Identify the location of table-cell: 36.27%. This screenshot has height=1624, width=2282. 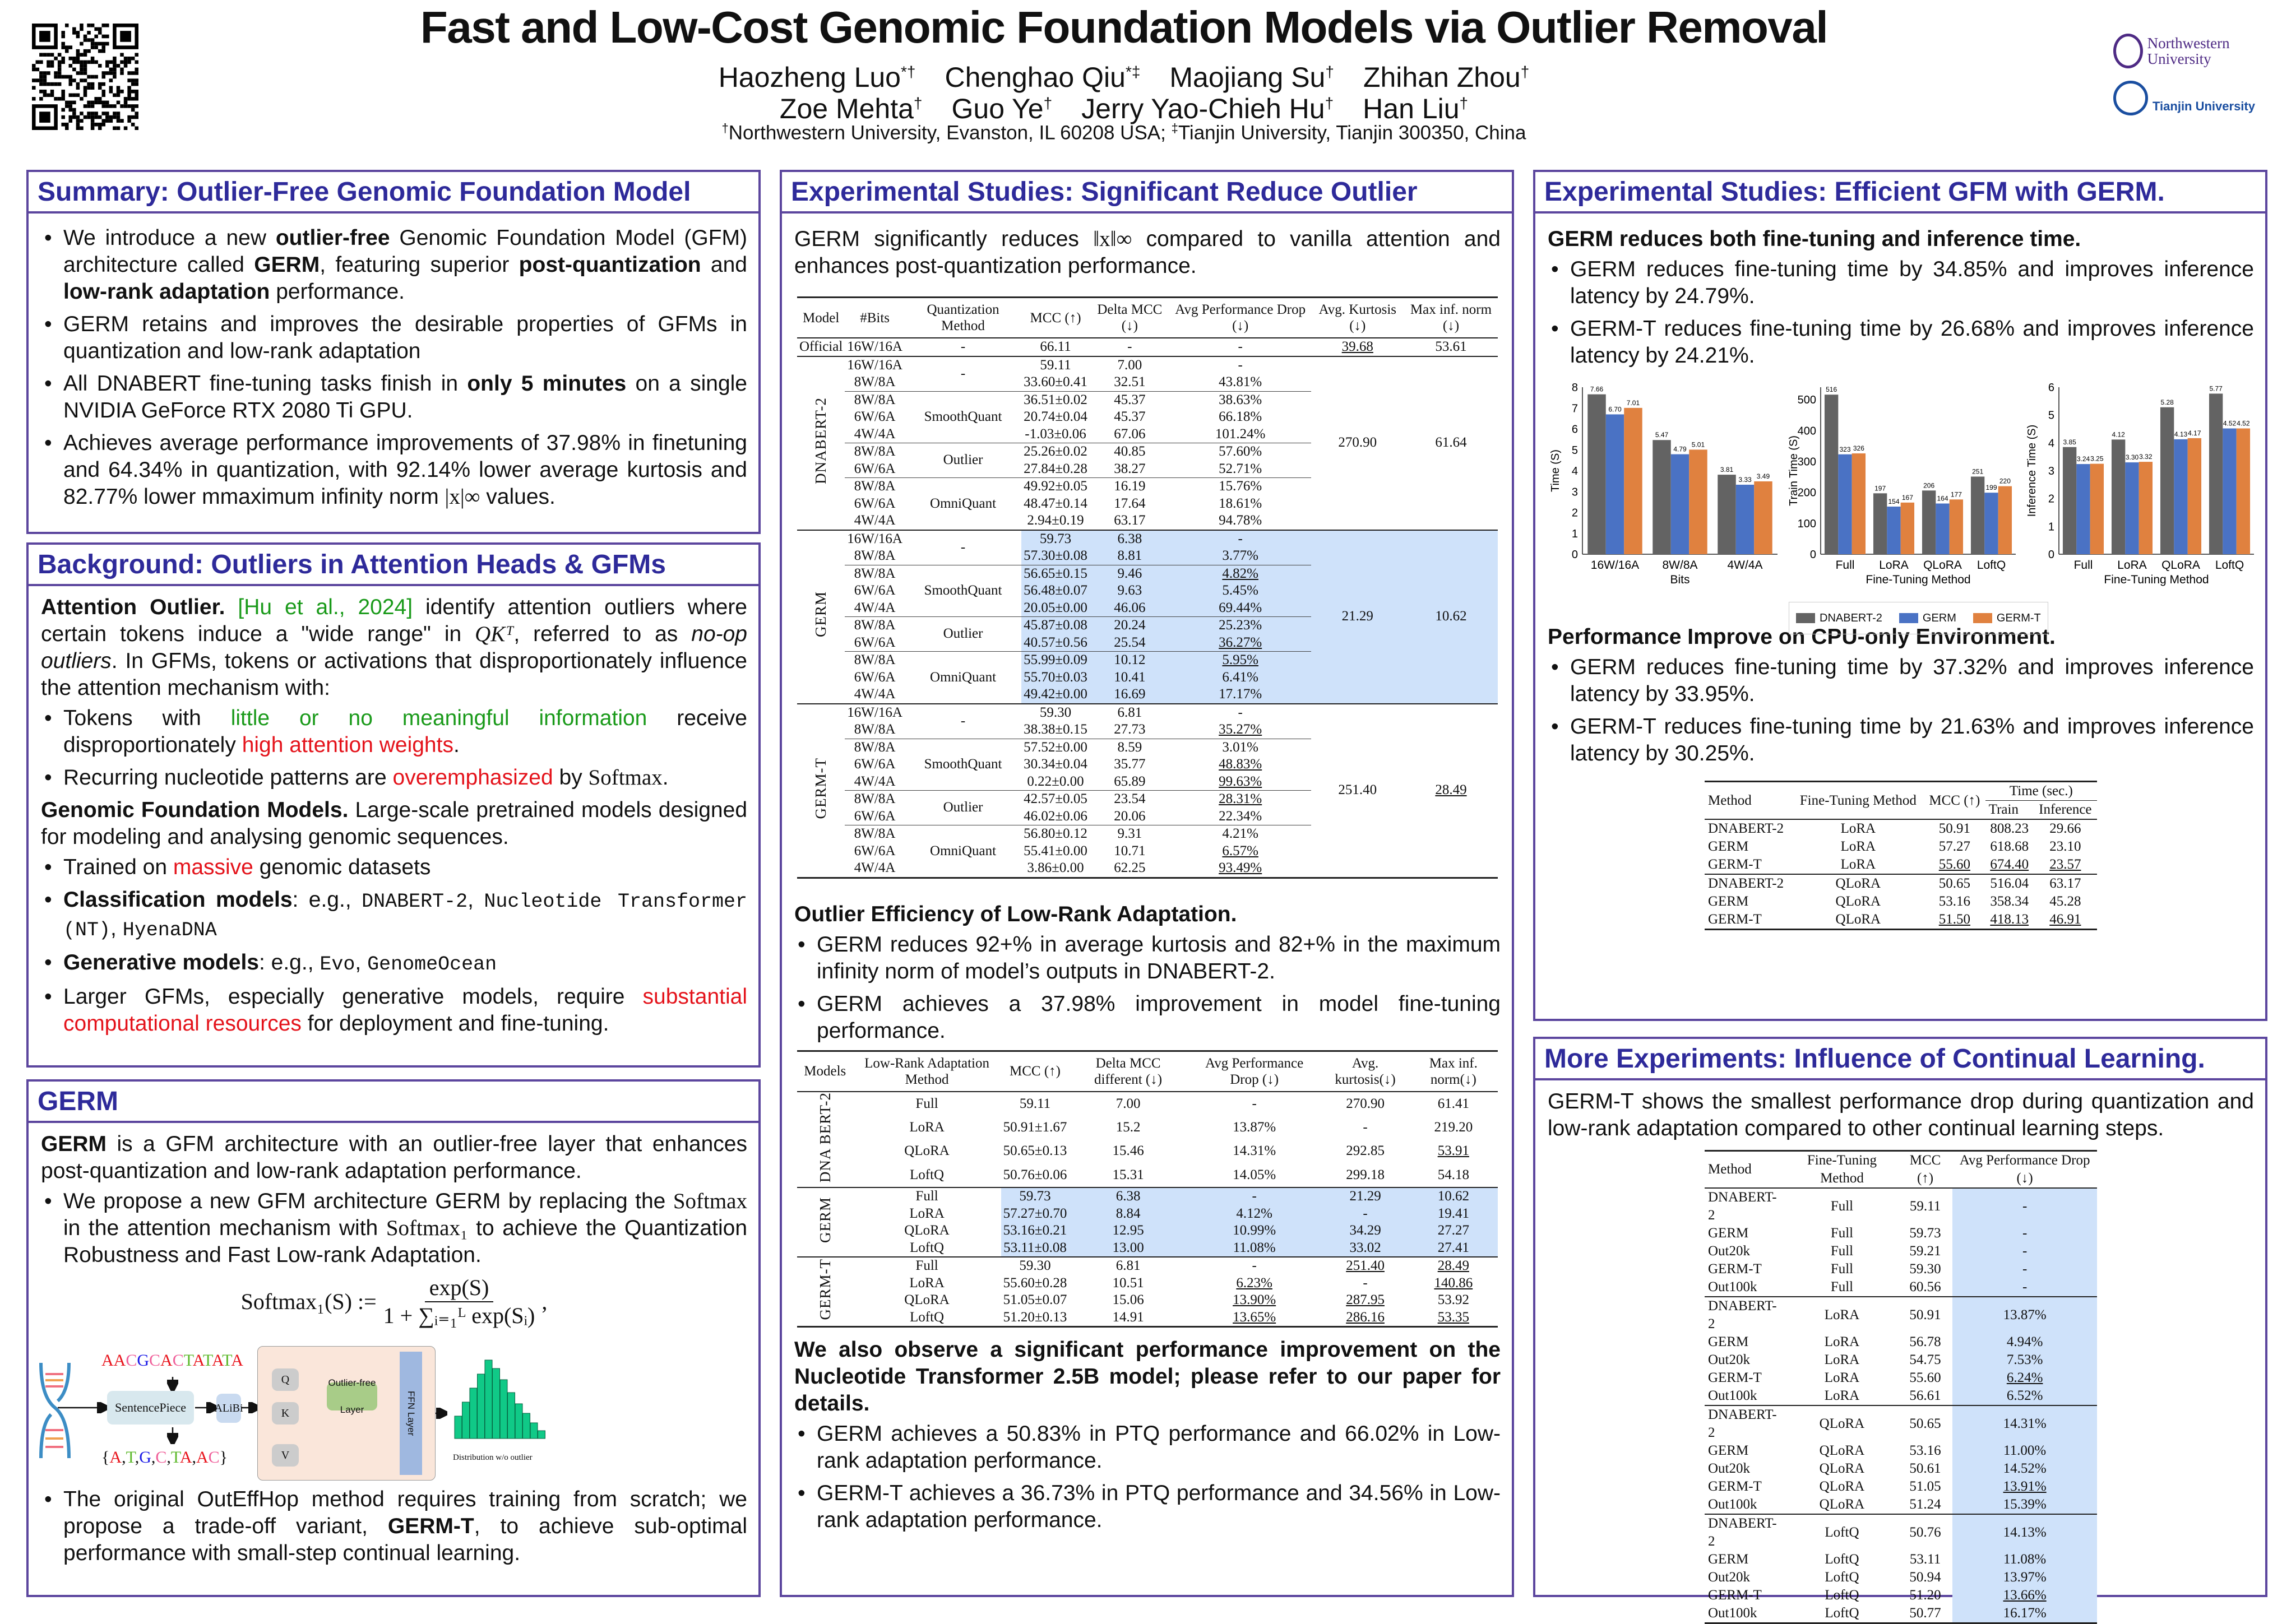
(1240, 643).